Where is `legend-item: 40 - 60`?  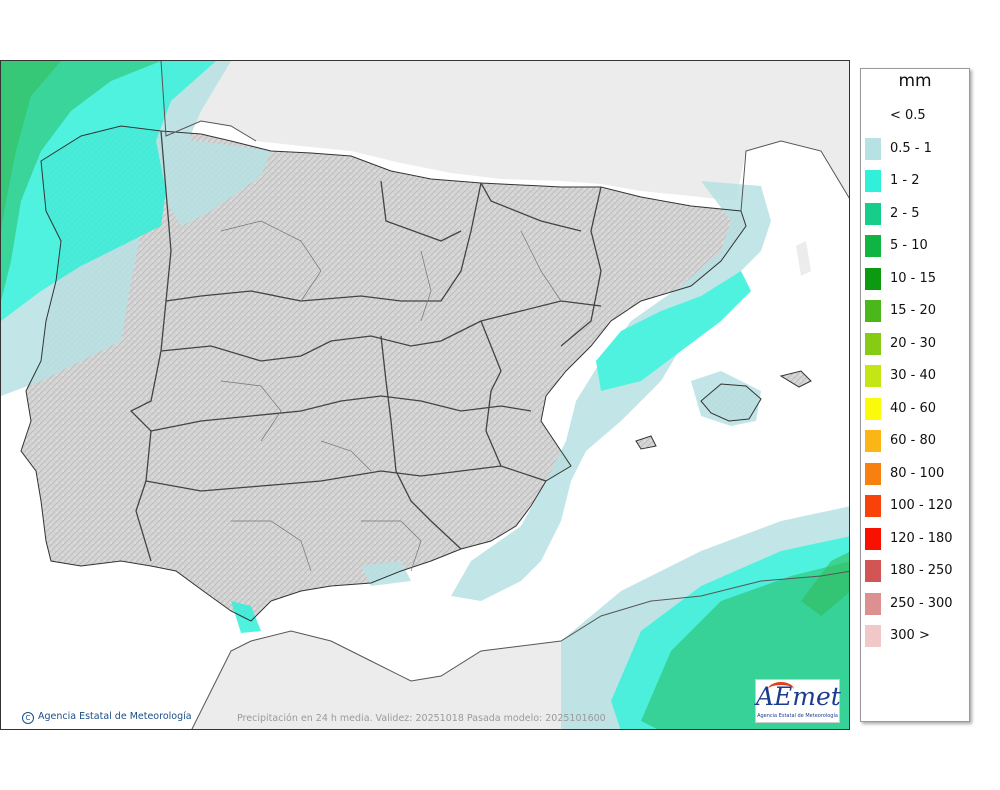
legend-item: 40 - 60 is located at coordinates (916, 408).